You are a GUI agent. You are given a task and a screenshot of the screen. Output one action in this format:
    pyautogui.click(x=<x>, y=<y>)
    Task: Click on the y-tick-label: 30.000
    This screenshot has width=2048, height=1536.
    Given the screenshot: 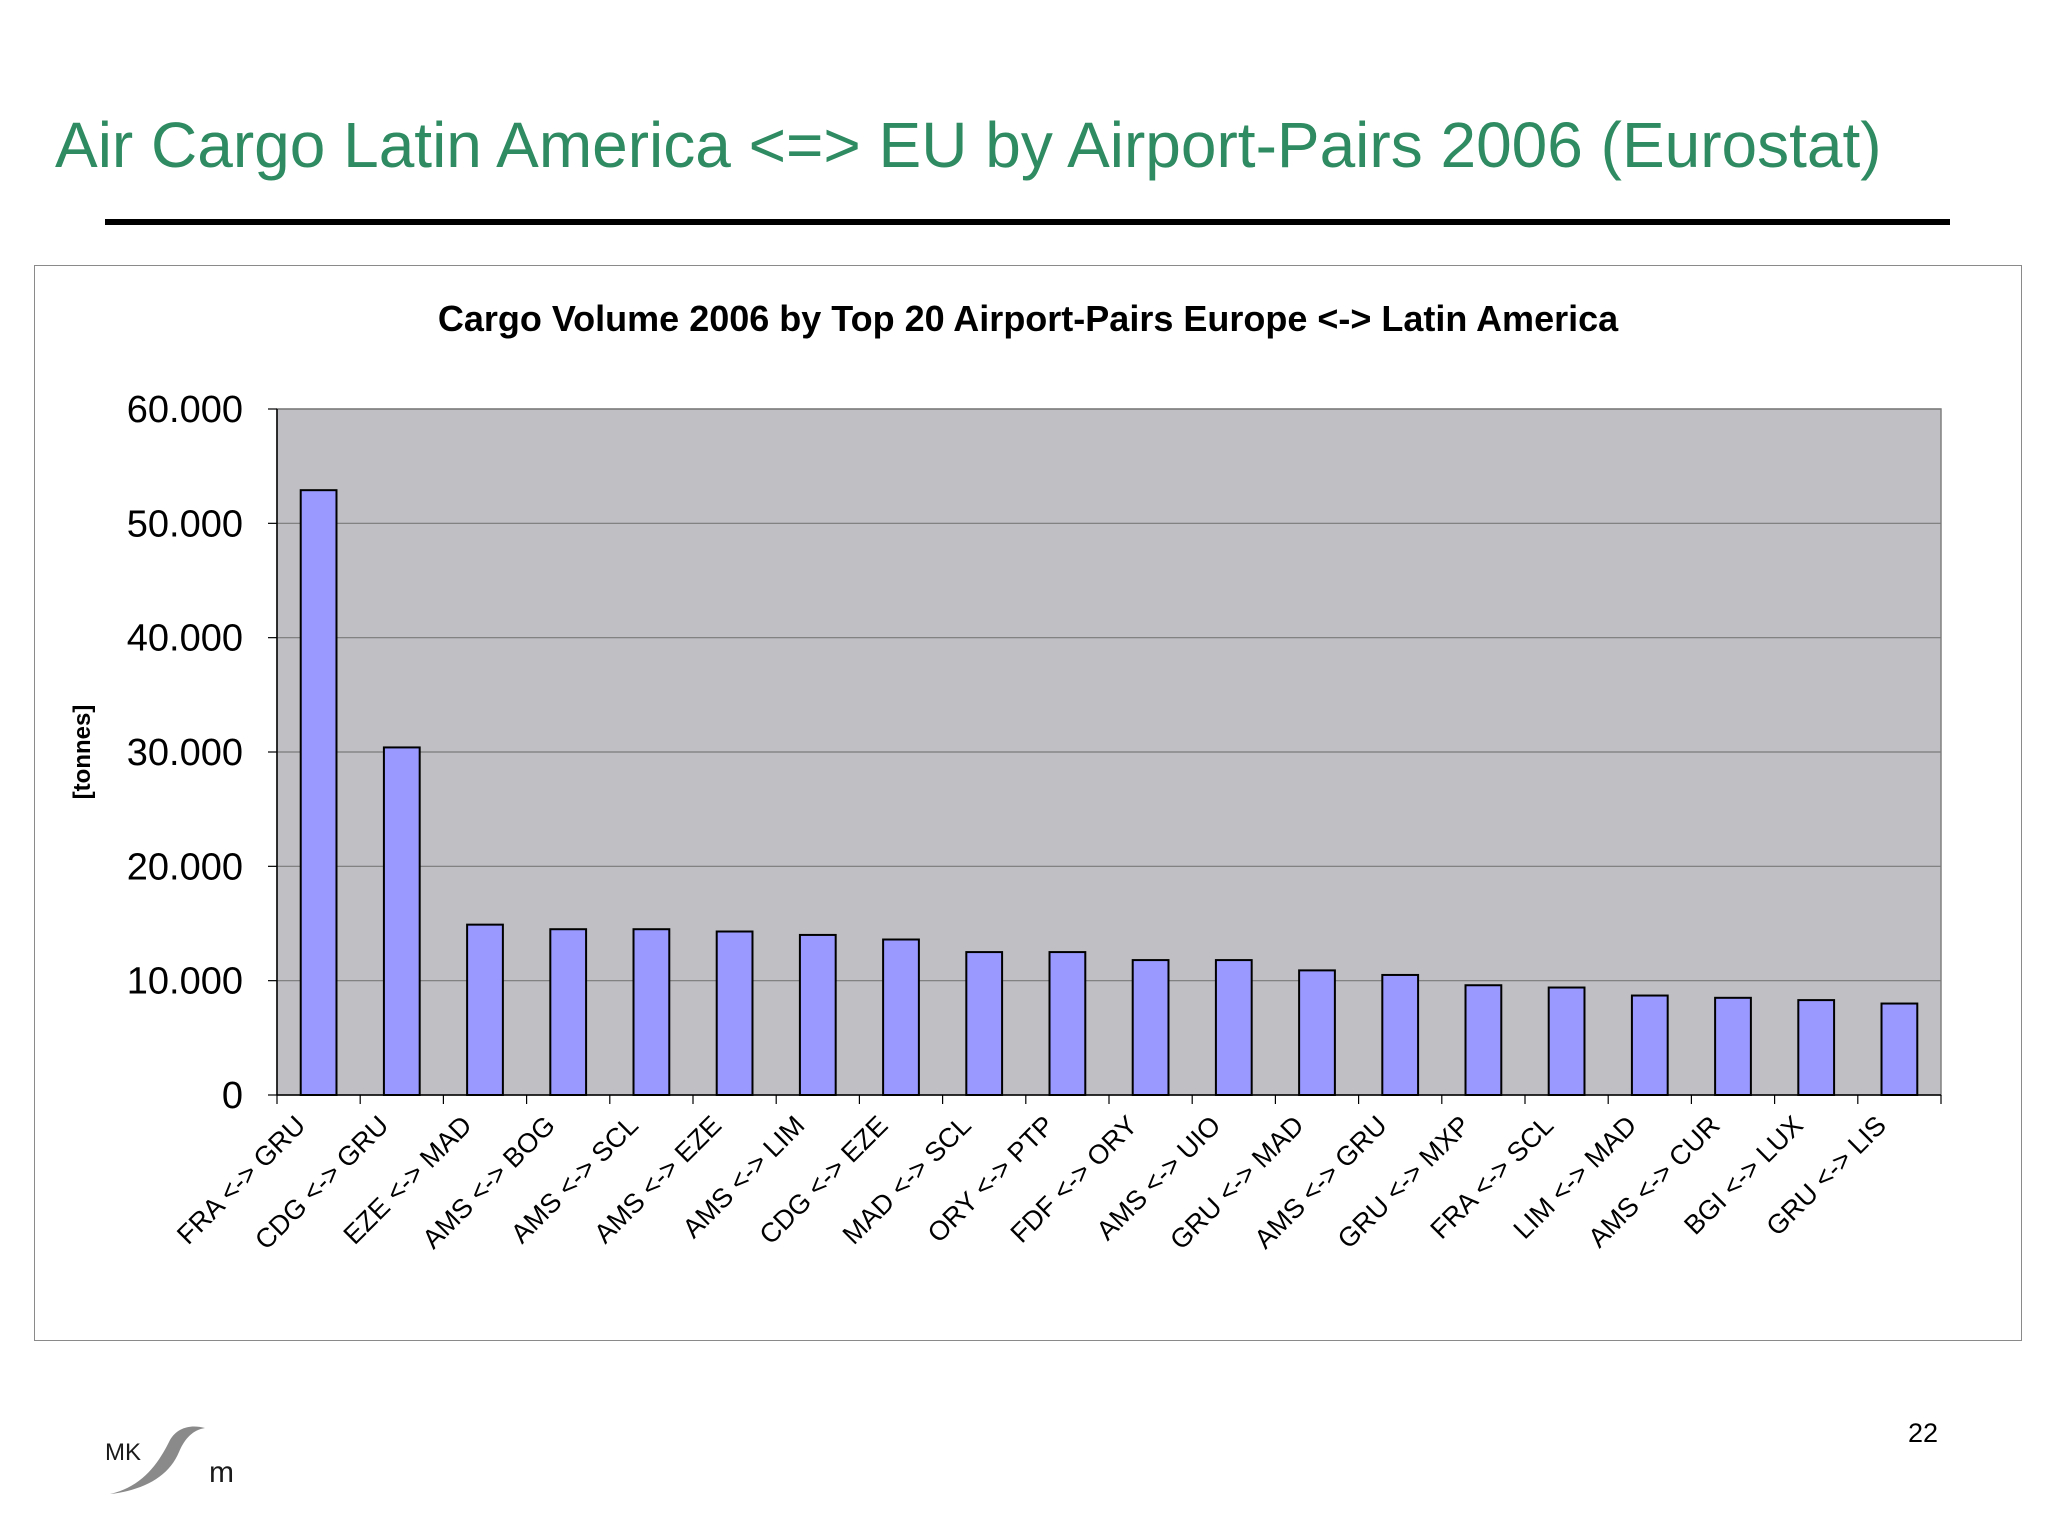 What is the action you would take?
    pyautogui.click(x=185, y=753)
    